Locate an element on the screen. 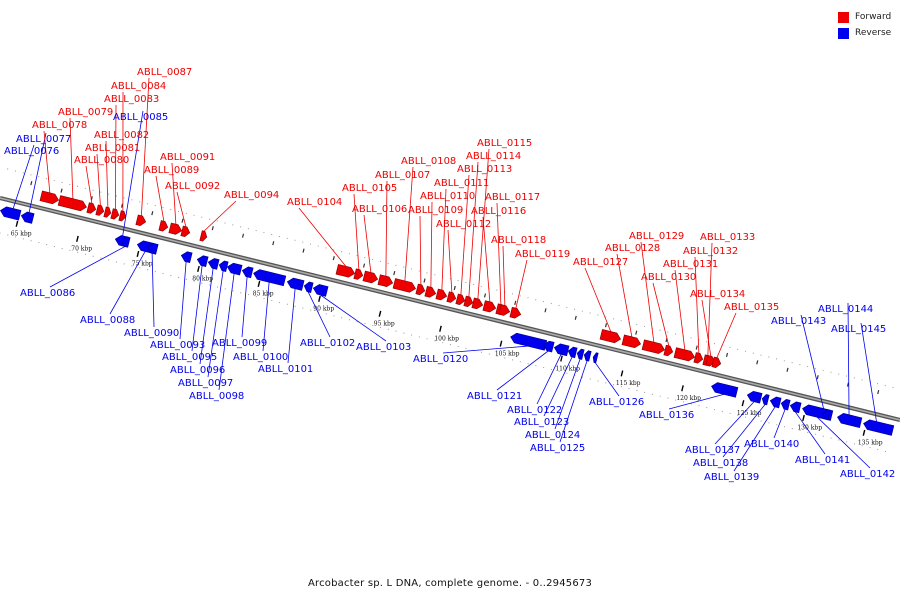 The image size is (900, 600). gene-label: ABLL_0080 is located at coordinates (101, 160).